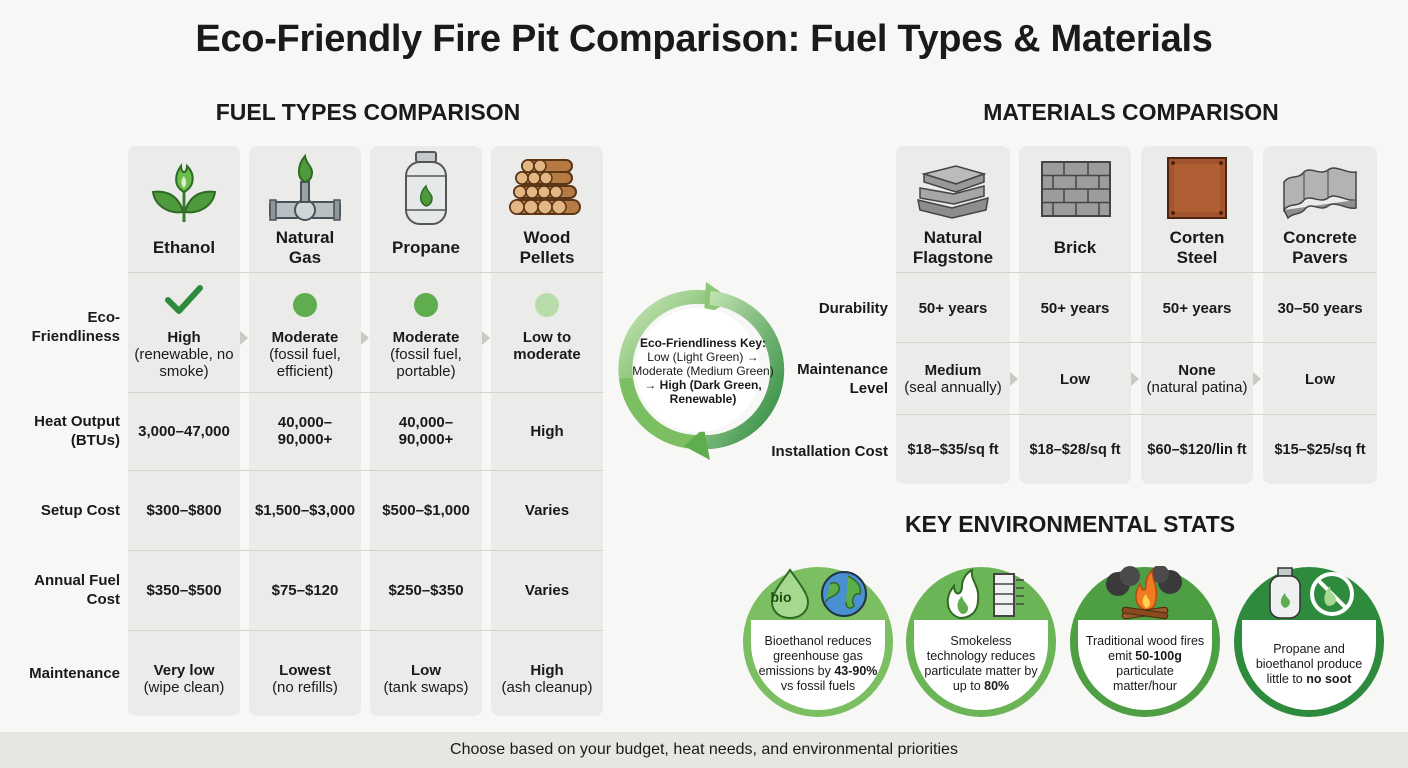  I want to click on eco-key-line3: → High (Dark Green, Renewable), so click(703, 392).